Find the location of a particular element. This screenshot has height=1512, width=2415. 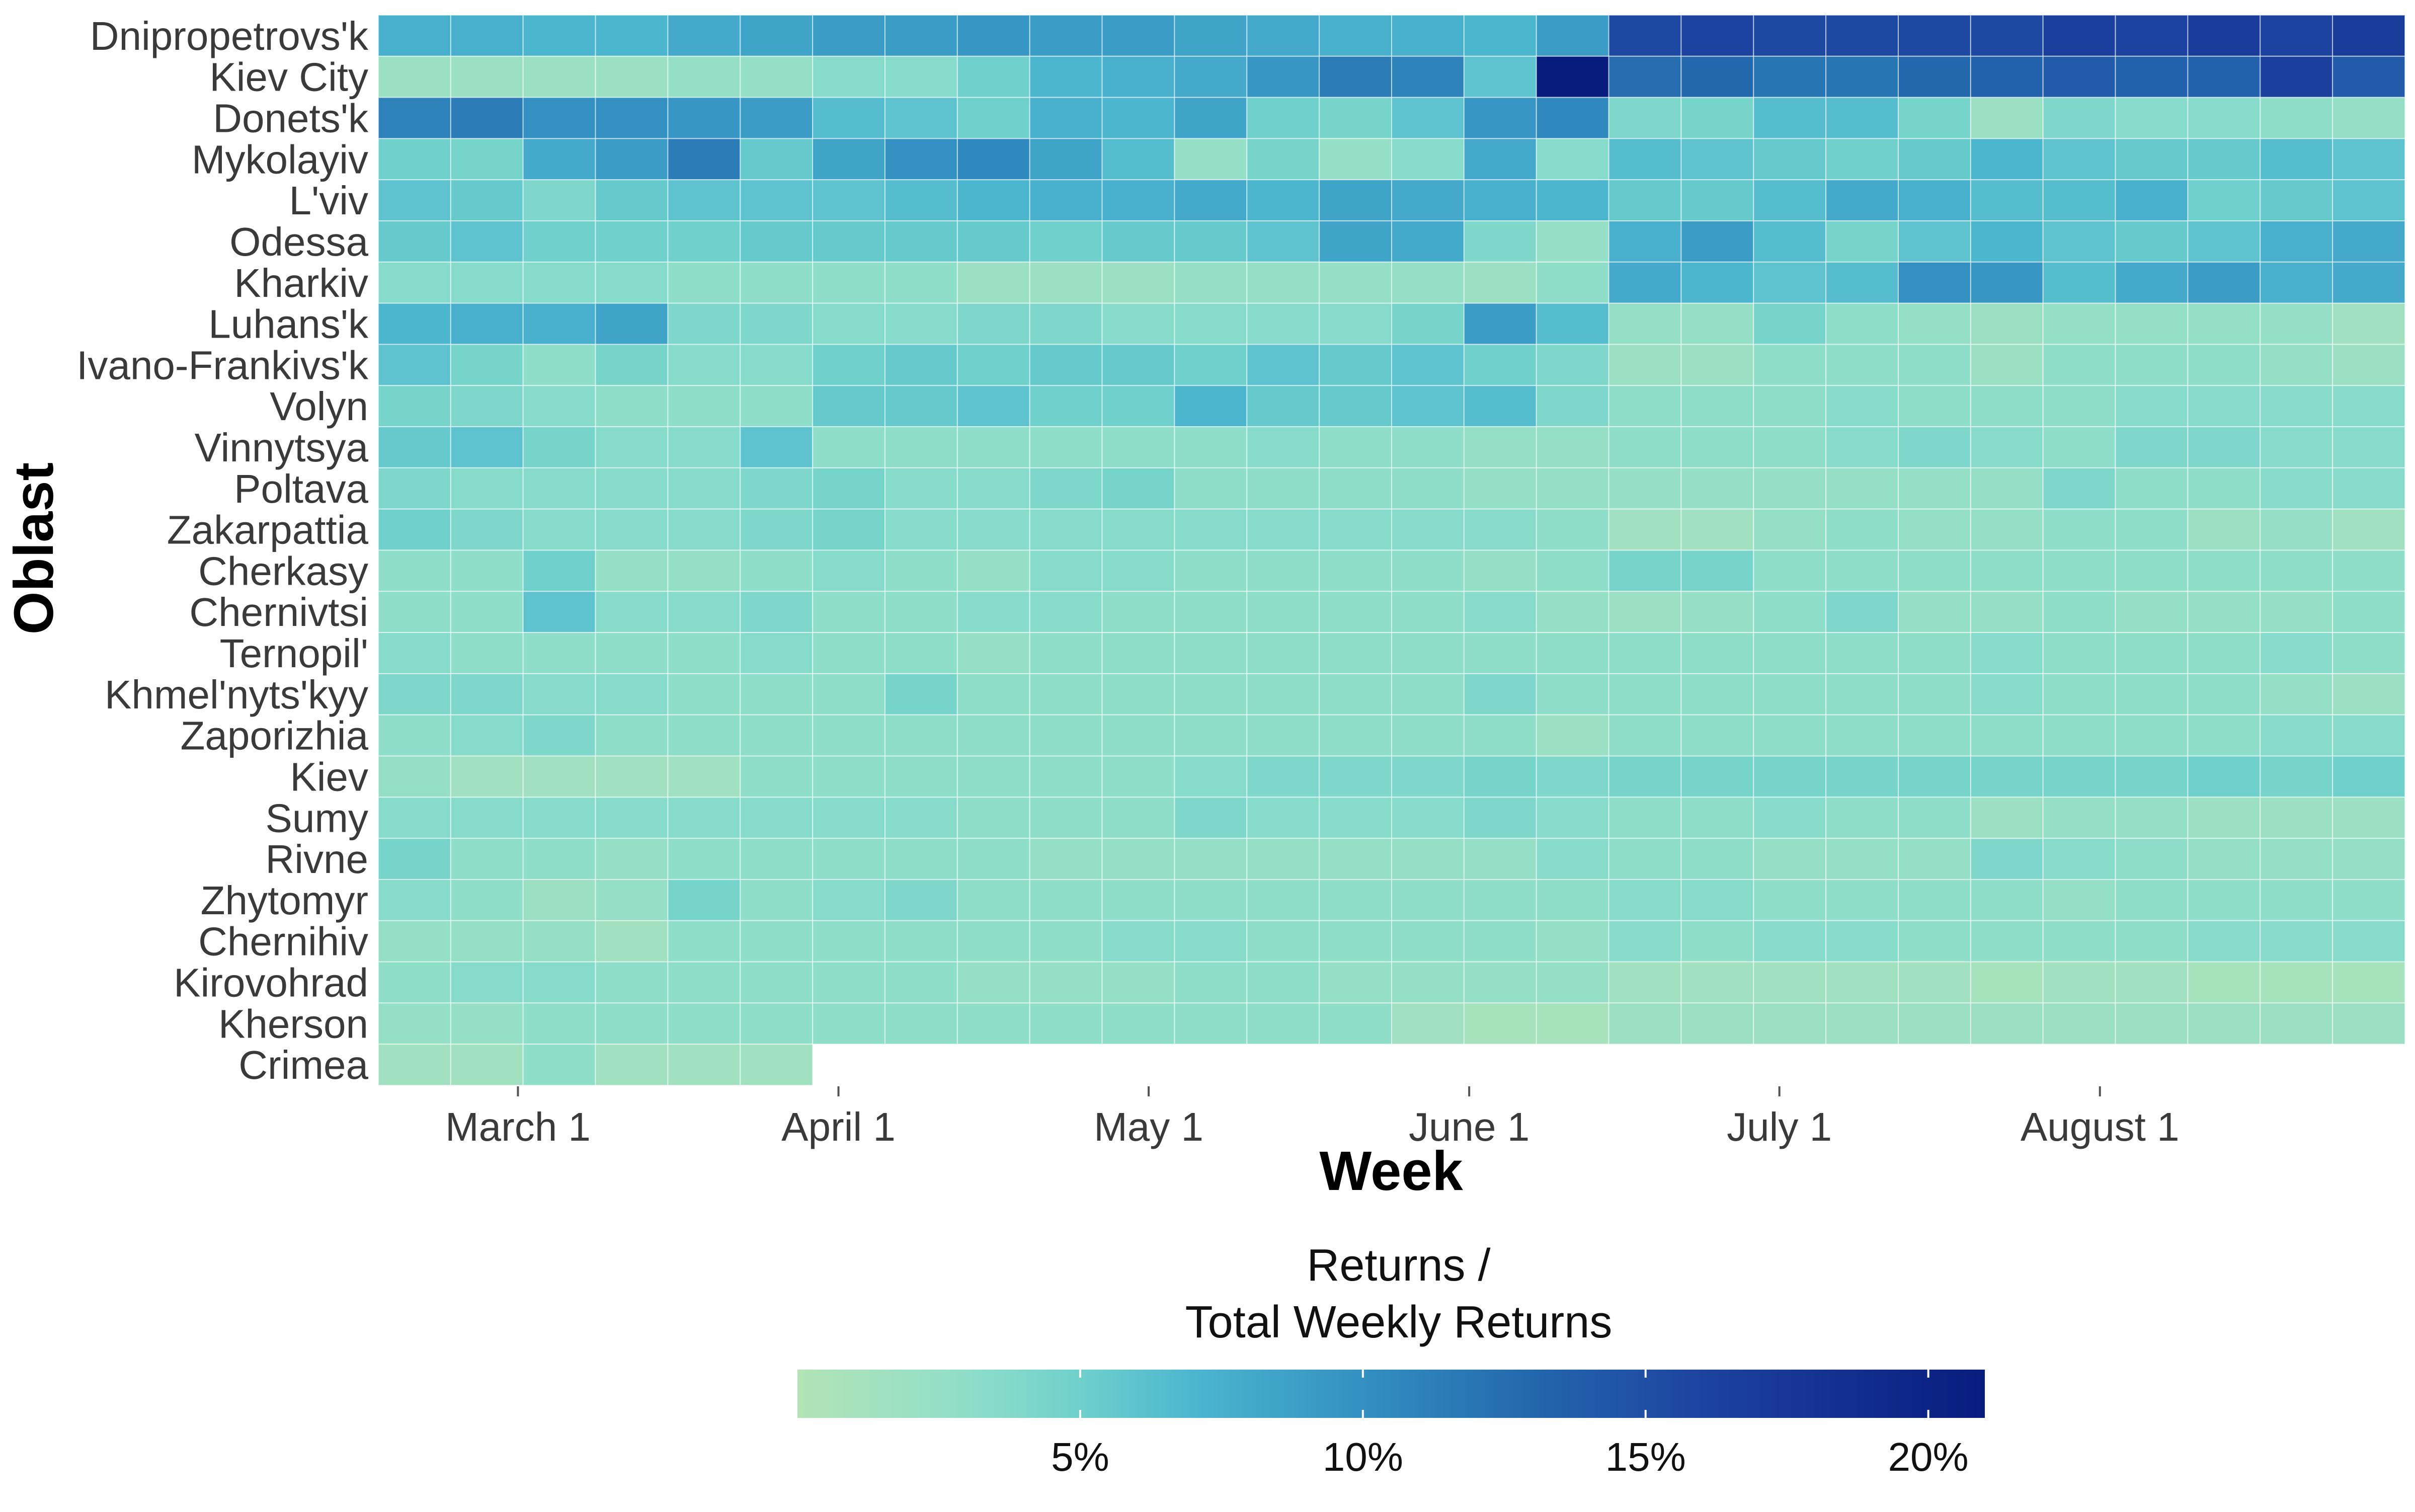

y-tick-label: Rivne is located at coordinates (317, 859).